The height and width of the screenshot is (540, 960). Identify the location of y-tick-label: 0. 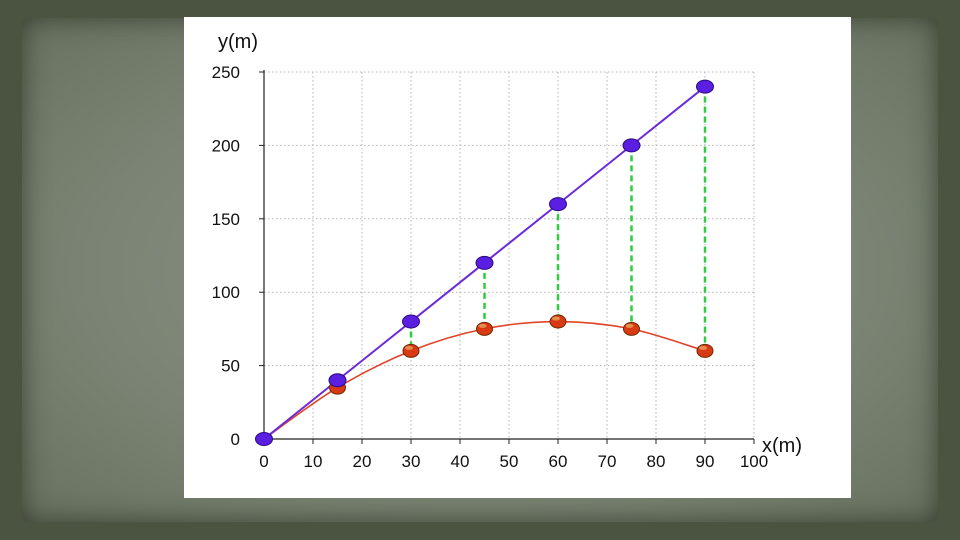
(235, 439).